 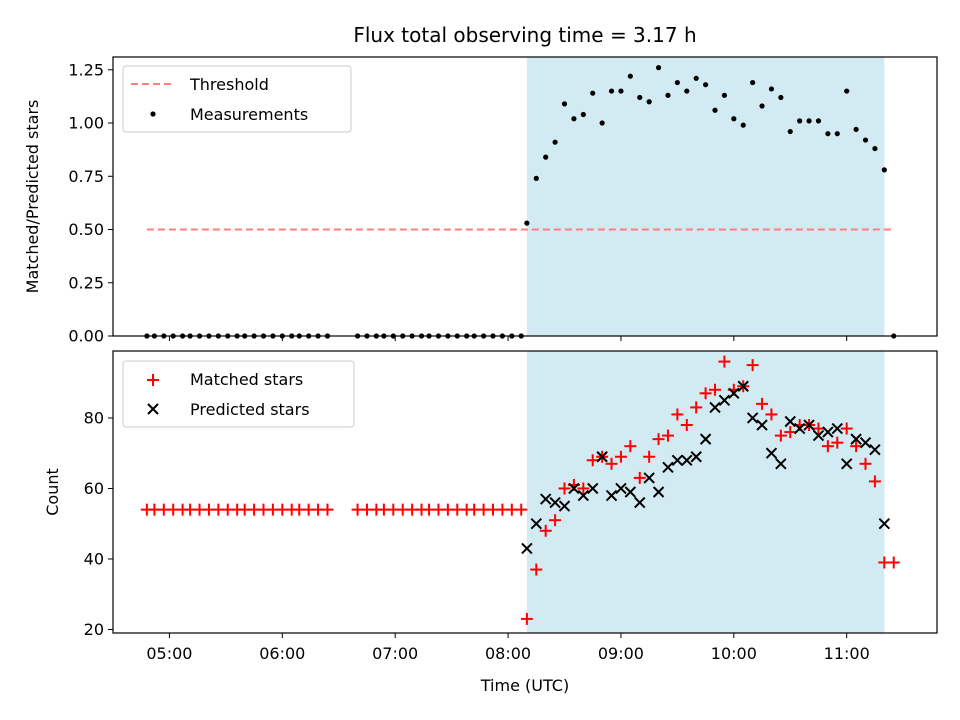 What do you see at coordinates (524, 685) in the screenshot?
I see `x-axis-label: Time (UTC)` at bounding box center [524, 685].